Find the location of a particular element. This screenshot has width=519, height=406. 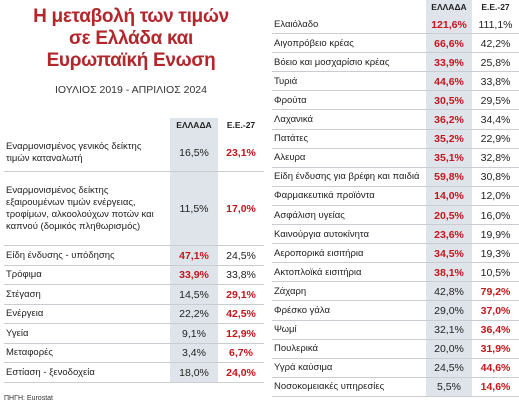

row-label: Φρέσκο γάλα is located at coordinates (302, 311).